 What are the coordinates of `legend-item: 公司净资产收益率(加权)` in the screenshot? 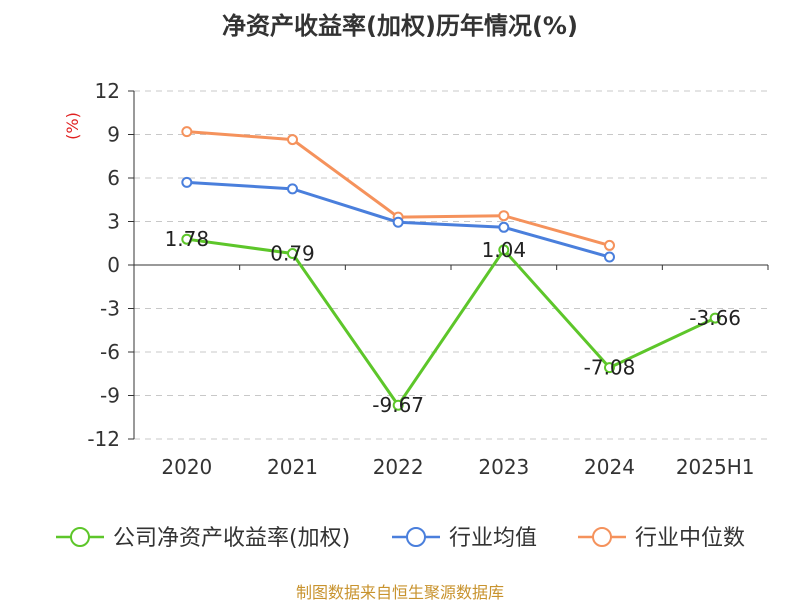 It's located at (203, 538).